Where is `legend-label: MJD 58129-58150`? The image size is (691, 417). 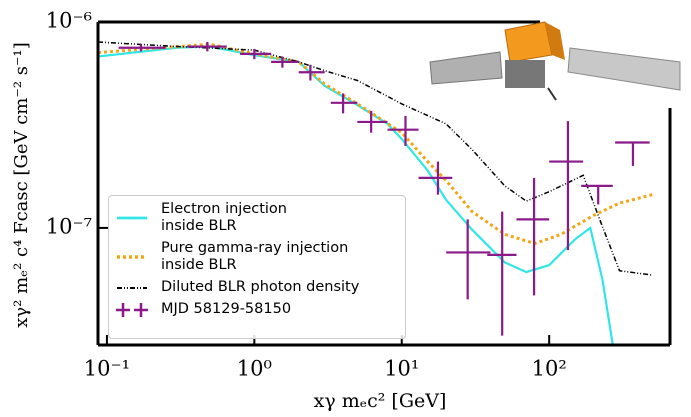 legend-label: MJD 58129-58150 is located at coordinates (226, 309).